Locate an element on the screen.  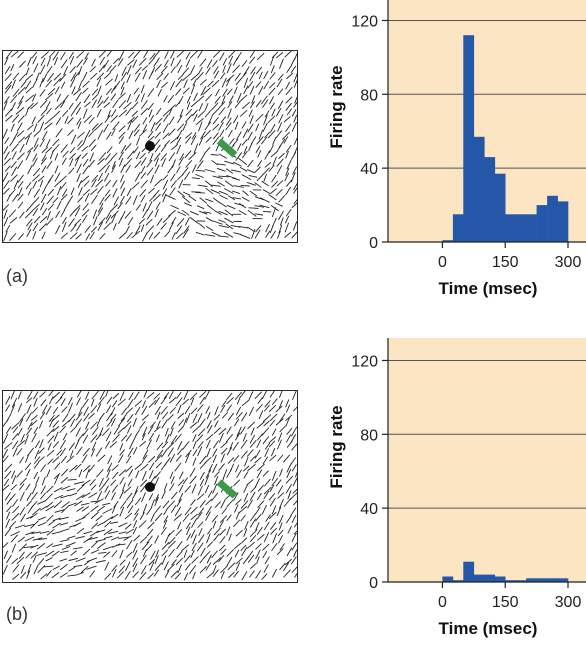
panel-label: (a) is located at coordinates (17, 276).